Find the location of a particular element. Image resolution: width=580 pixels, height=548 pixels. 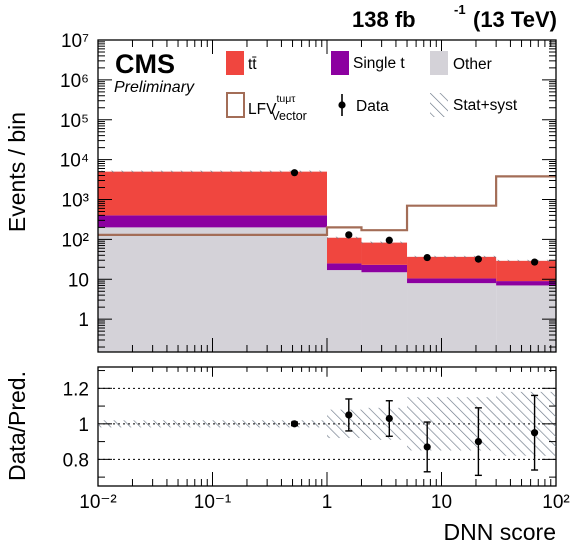

ratio-plot-area is located at coordinates (327, 423).